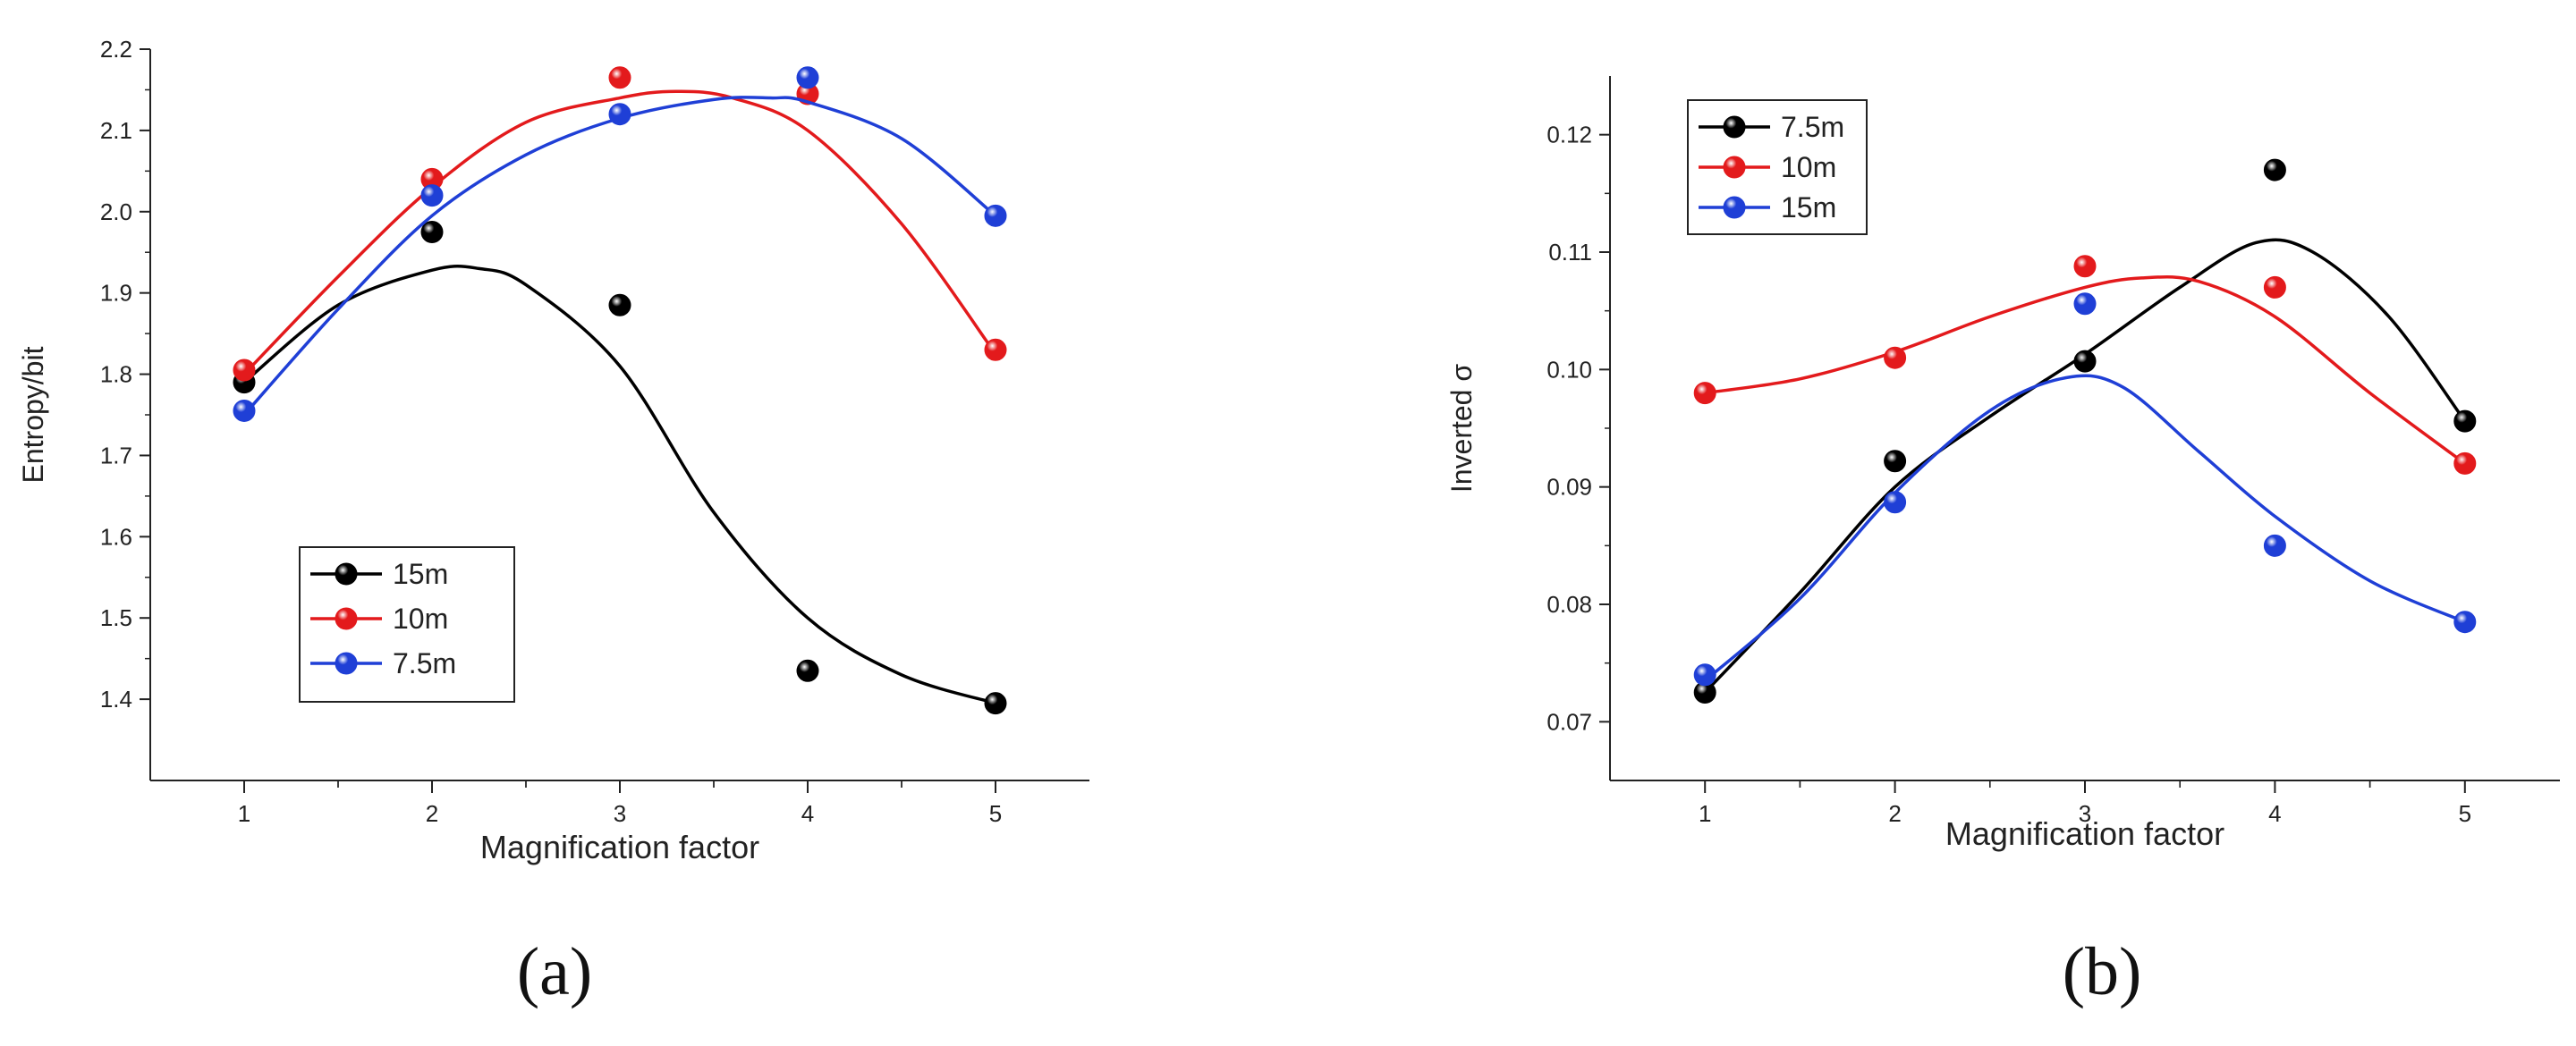 The image size is (2576, 1046). What do you see at coordinates (1569, 135) in the screenshot?
I see `y-tick-label: 0.12` at bounding box center [1569, 135].